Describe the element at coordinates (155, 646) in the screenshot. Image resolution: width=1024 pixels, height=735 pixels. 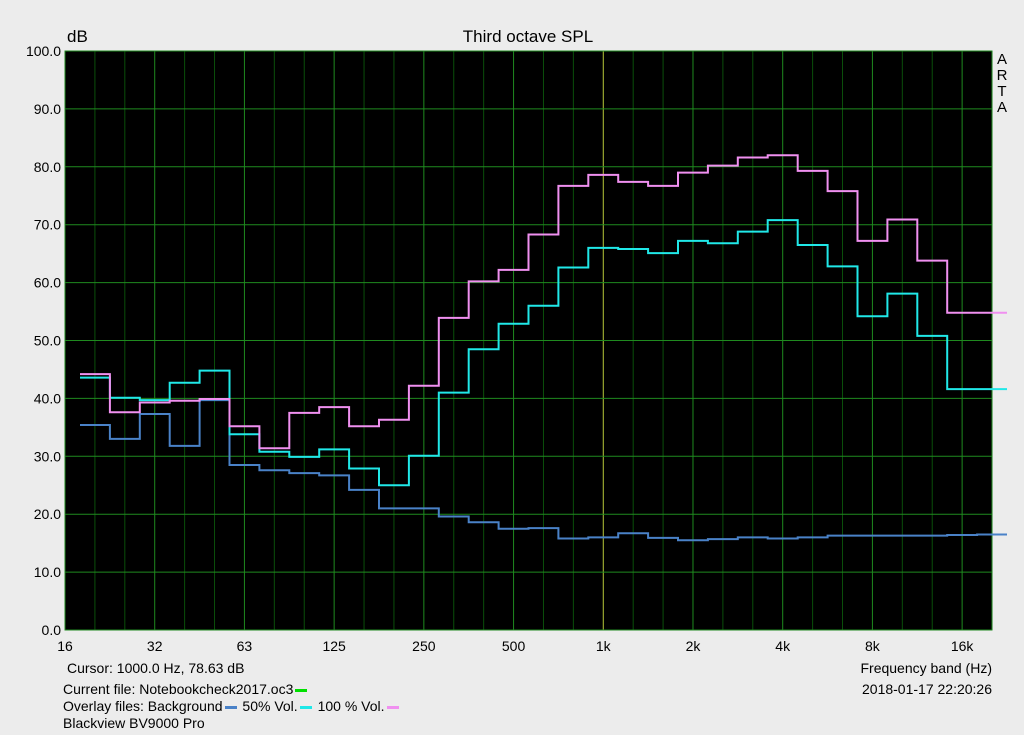
I see `x-tick-label: 32` at that location.